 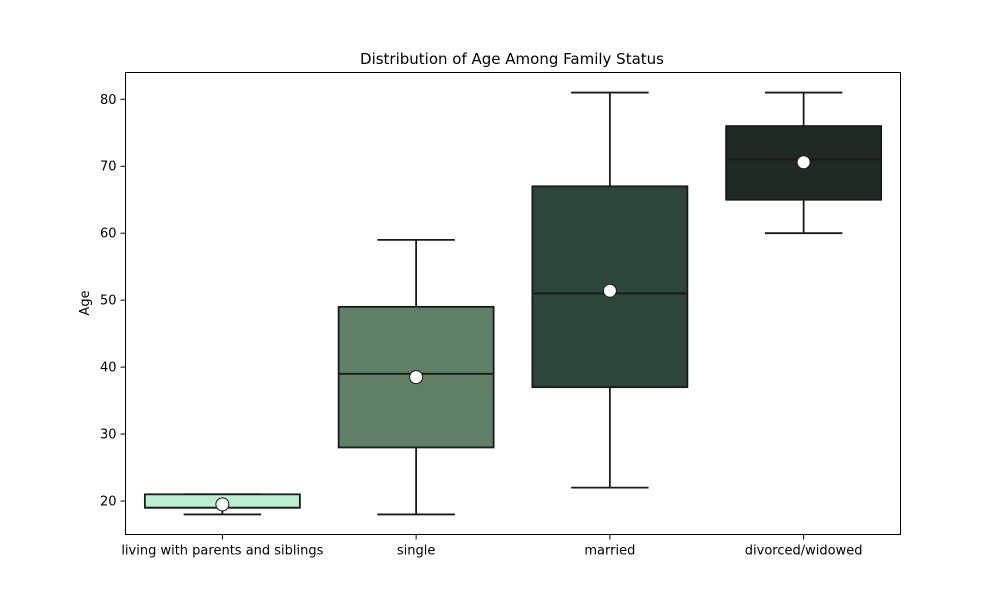 What do you see at coordinates (108, 502) in the screenshot?
I see `y-tick-label: 20` at bounding box center [108, 502].